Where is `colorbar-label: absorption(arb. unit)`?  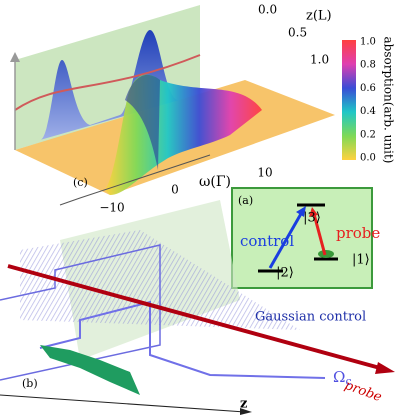
colorbar-label: absorption(arb. unit) is located at coordinates (389, 100).